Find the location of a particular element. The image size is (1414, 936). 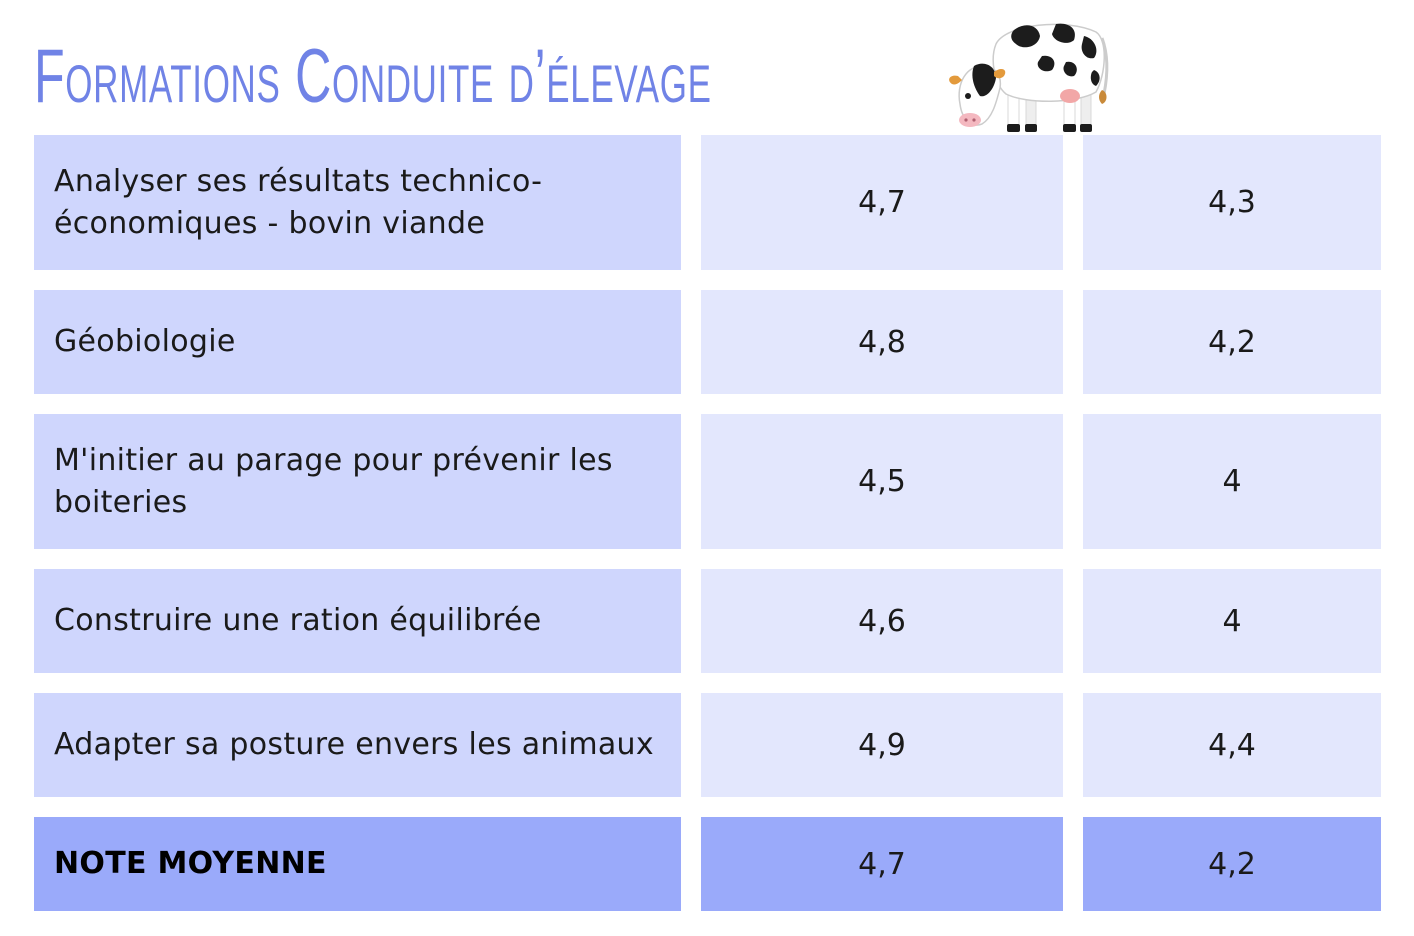

score-column-1: 4,5 is located at coordinates (882, 481).